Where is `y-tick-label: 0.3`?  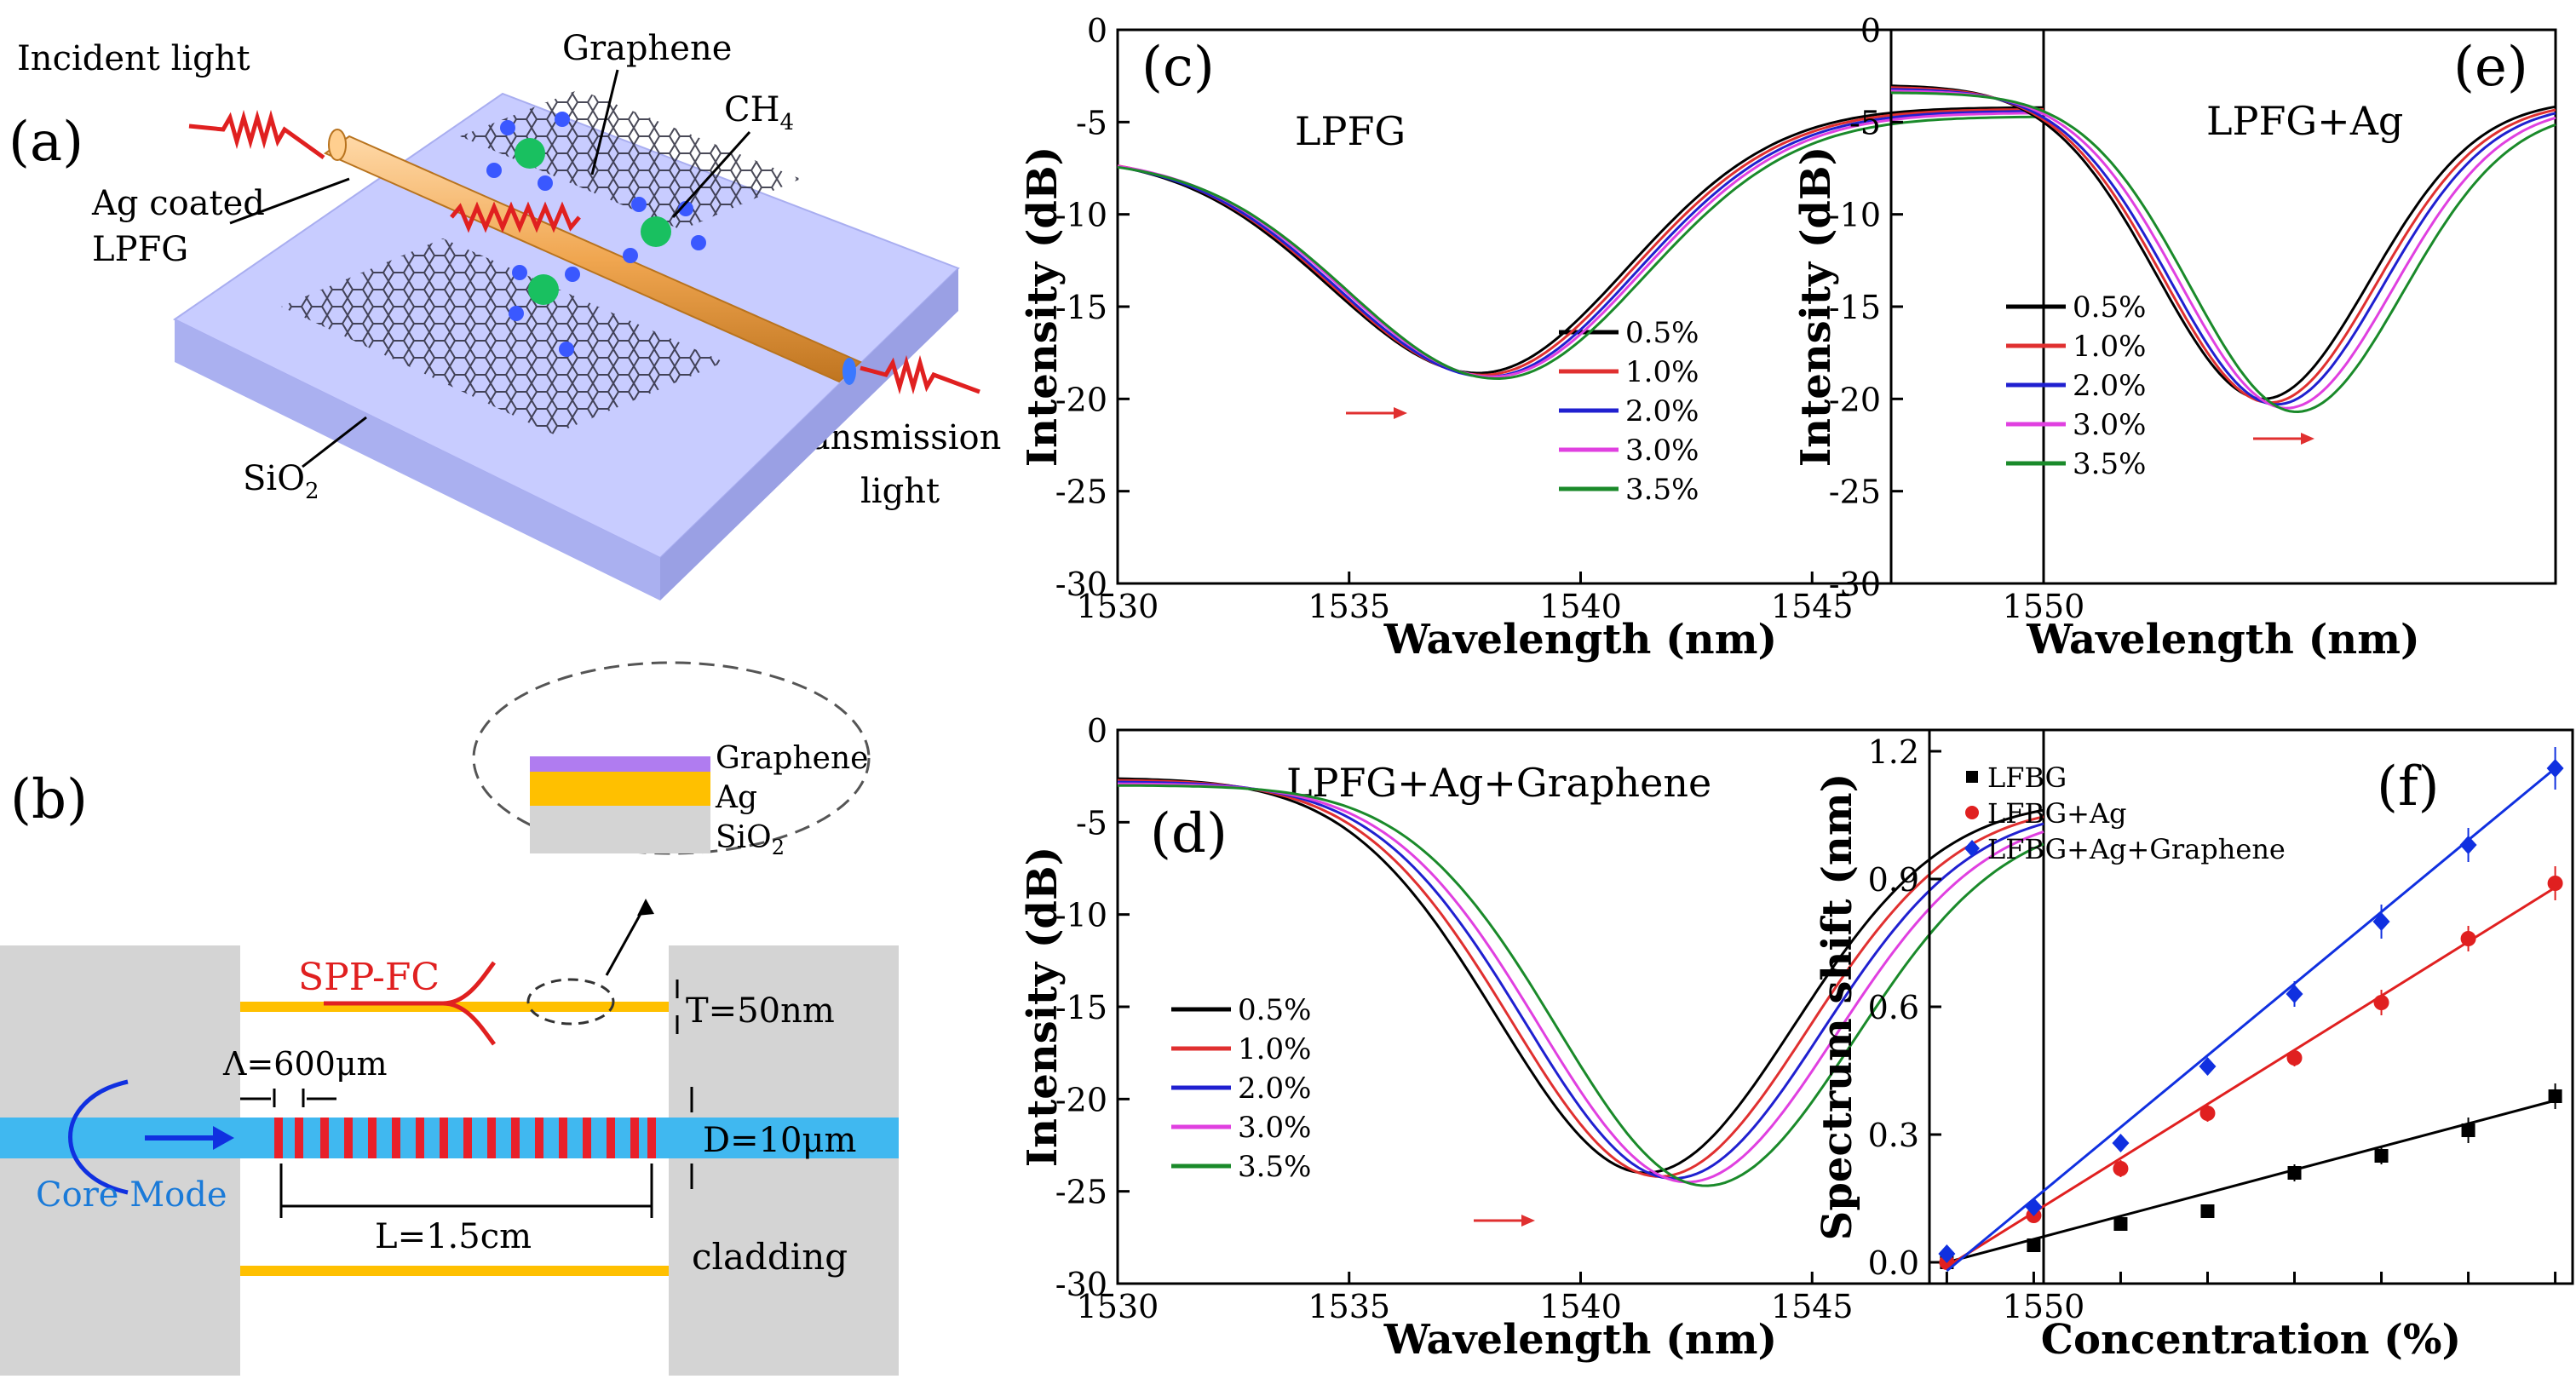 y-tick-label: 0.3 is located at coordinates (1893, 1135).